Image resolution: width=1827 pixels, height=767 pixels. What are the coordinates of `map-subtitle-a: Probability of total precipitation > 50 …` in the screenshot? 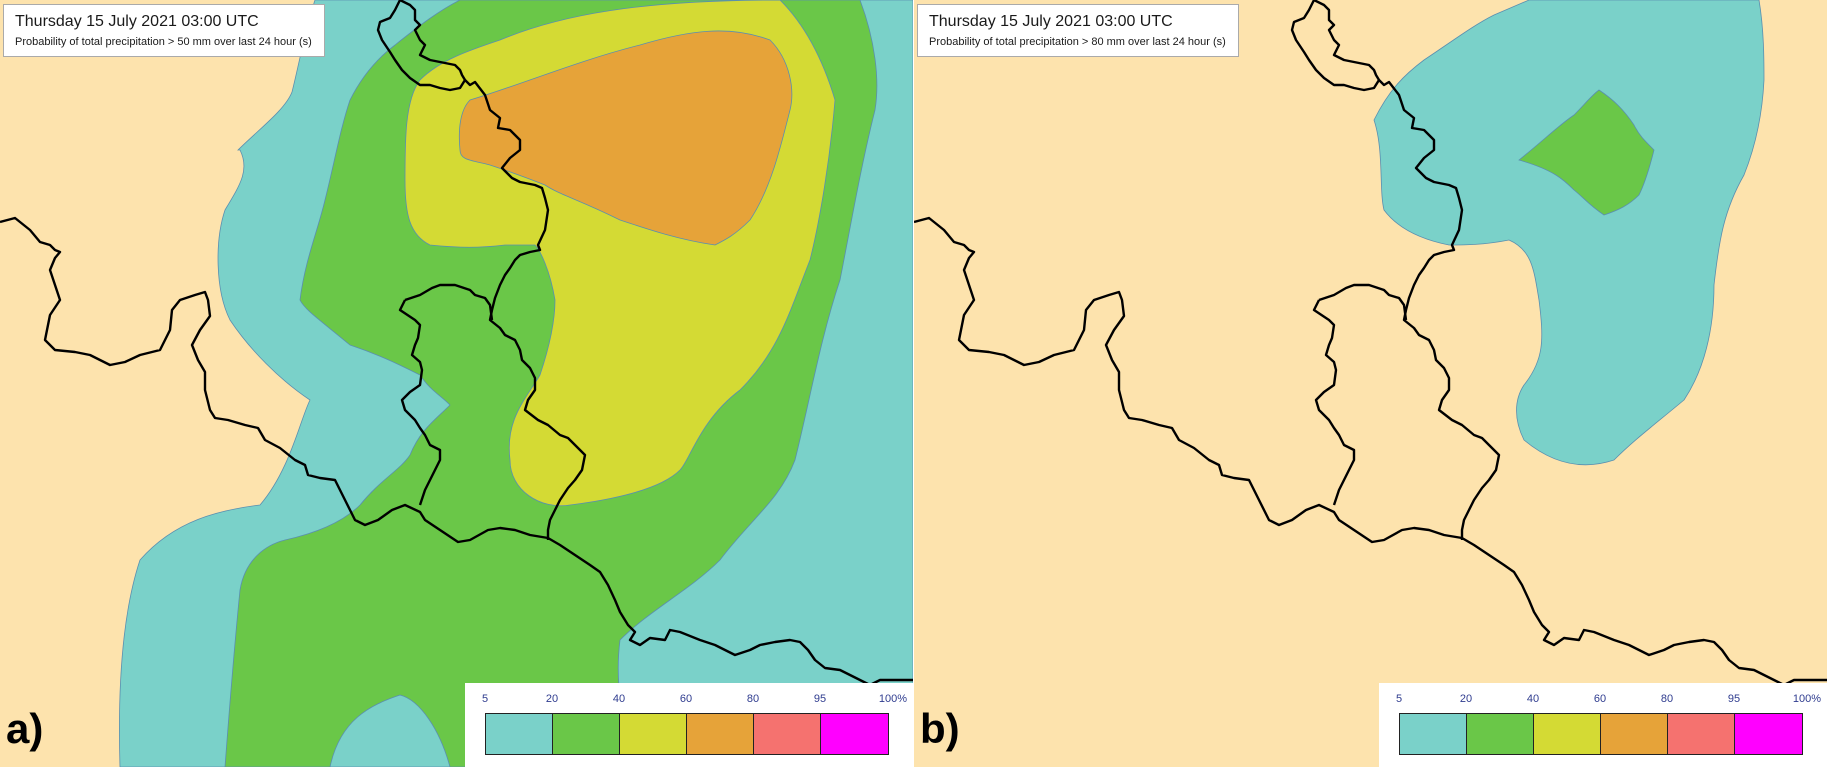 It's located at (163, 42).